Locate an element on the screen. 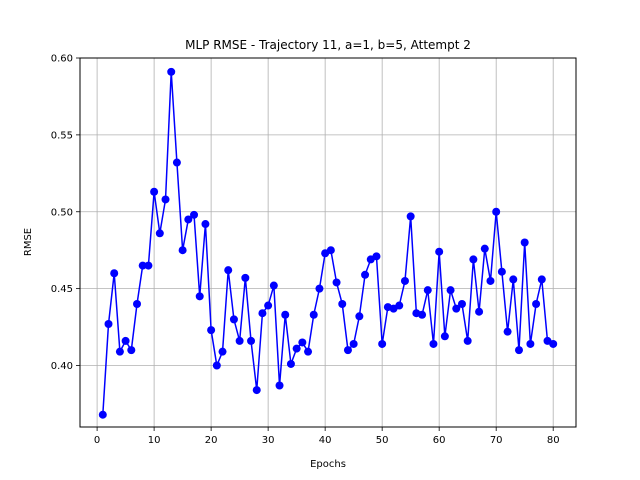 Image resolution: width=640 pixels, height=480 pixels. y-tick-label: 0.60 is located at coordinates (62, 59).